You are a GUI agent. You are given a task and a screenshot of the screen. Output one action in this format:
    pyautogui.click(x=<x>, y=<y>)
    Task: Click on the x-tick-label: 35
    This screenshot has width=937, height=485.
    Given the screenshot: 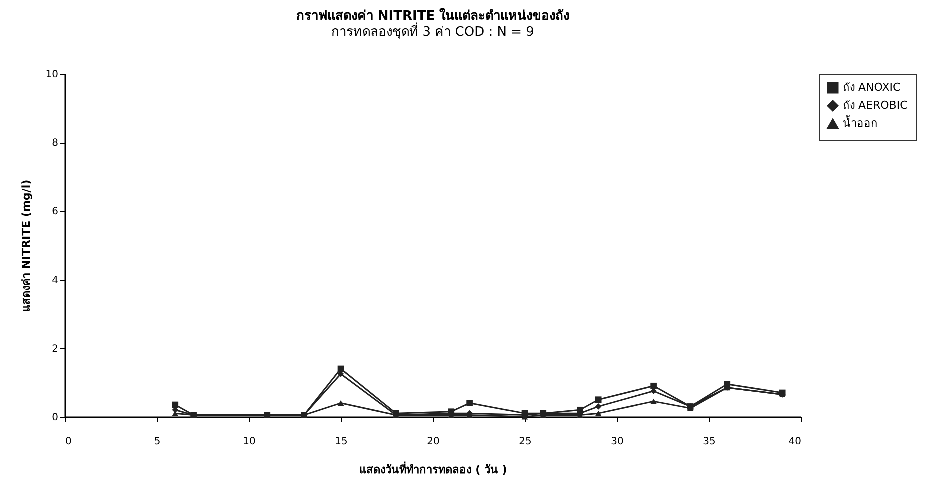 What is the action you would take?
    pyautogui.click(x=709, y=442)
    